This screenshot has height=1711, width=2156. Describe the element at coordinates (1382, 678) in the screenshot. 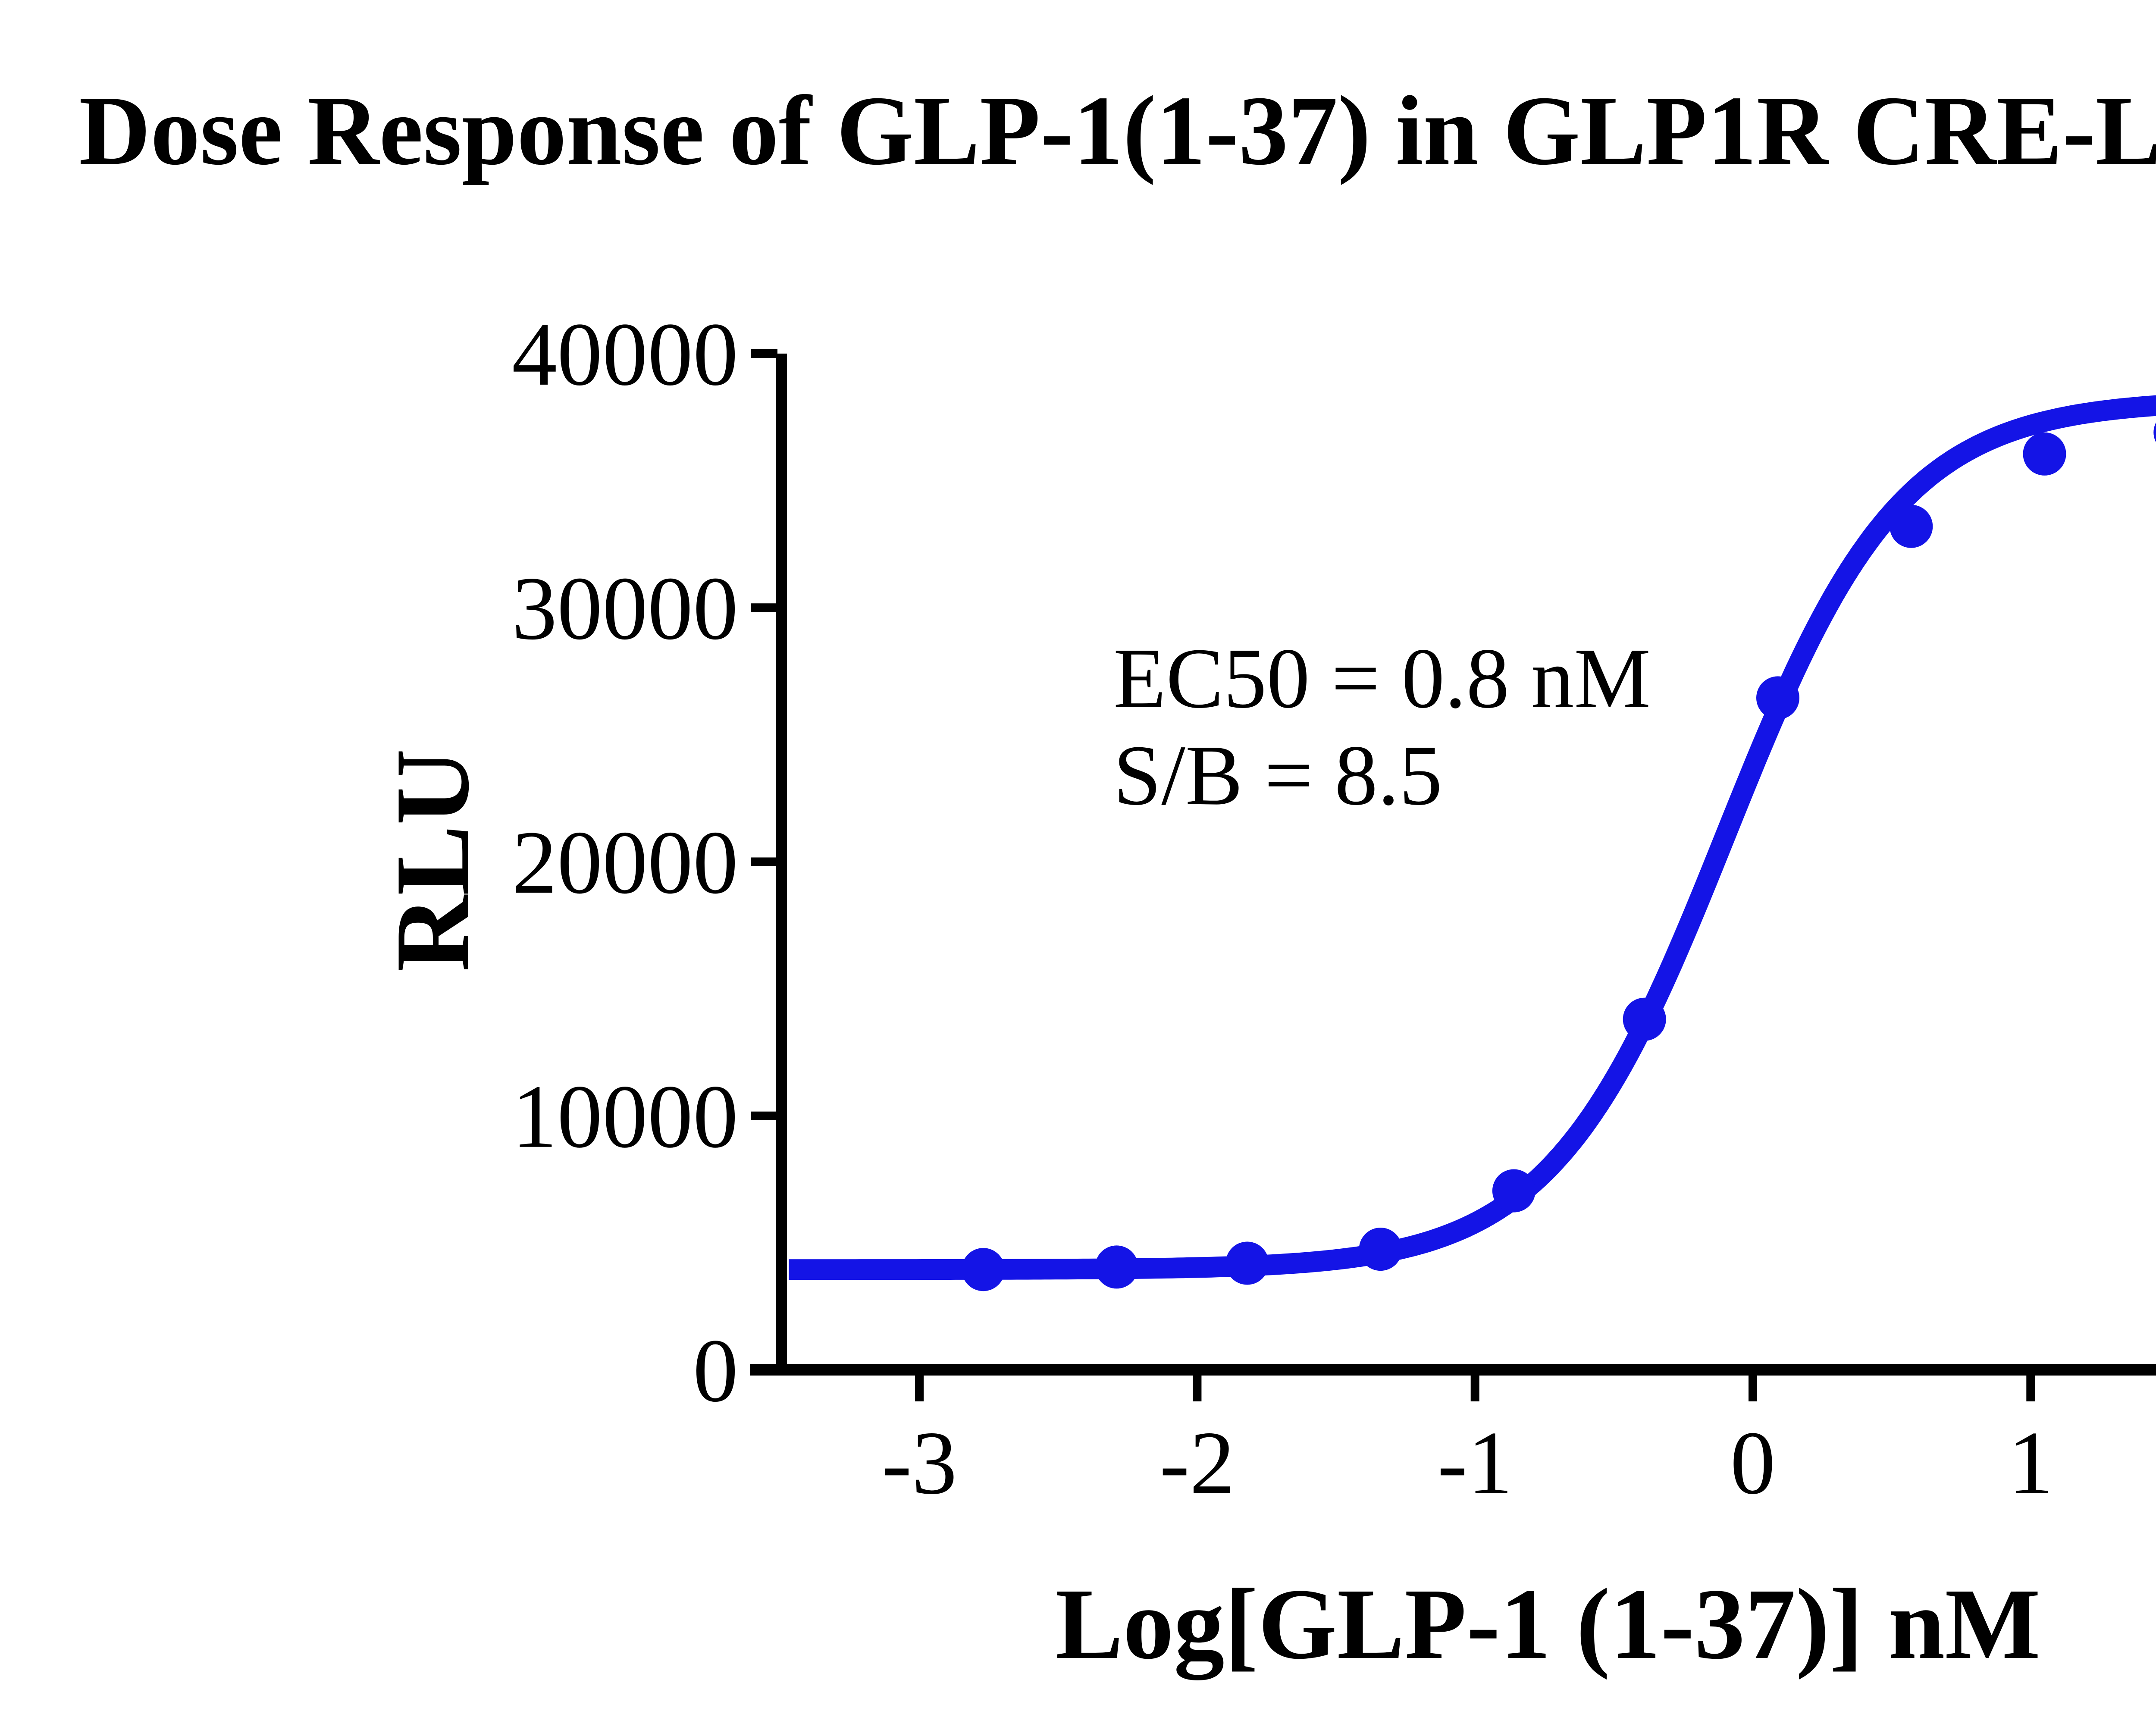

I see `ec50-annotation: EC50 = 0.8 nM` at that location.